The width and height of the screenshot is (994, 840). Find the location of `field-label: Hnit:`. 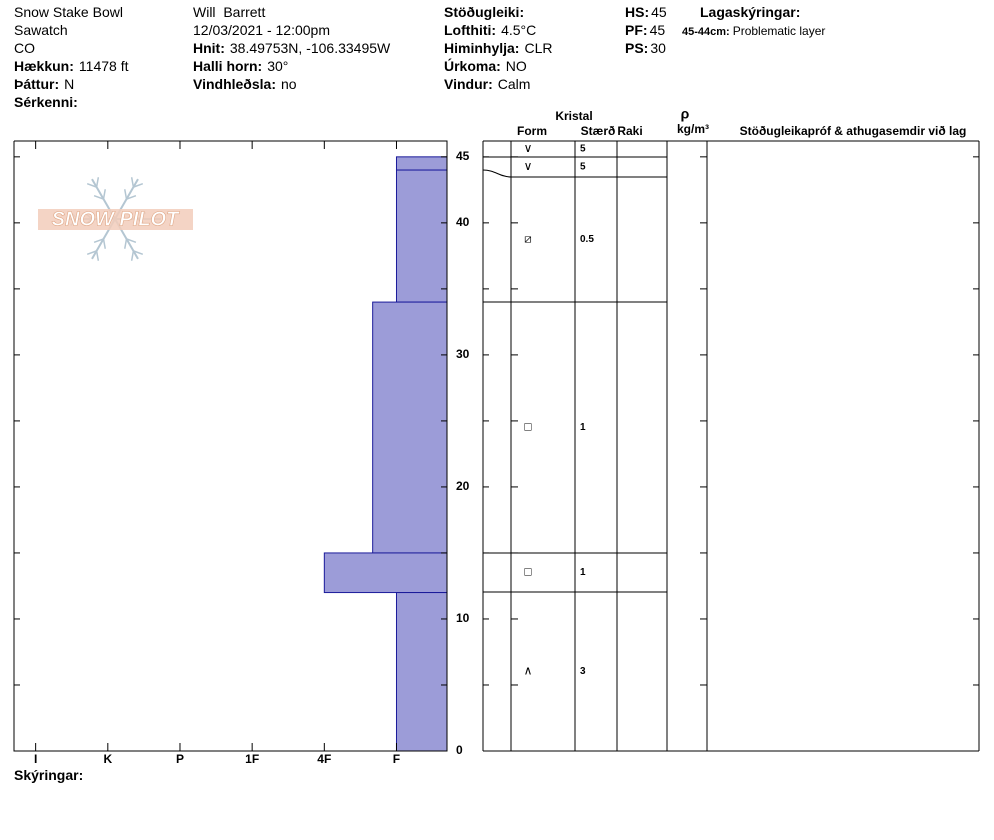

field-label: Hnit: is located at coordinates (209, 48).